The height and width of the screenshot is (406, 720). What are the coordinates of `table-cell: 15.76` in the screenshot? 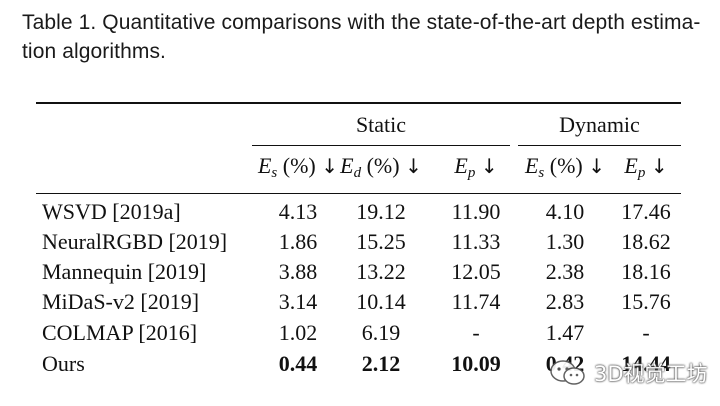 It's located at (646, 301).